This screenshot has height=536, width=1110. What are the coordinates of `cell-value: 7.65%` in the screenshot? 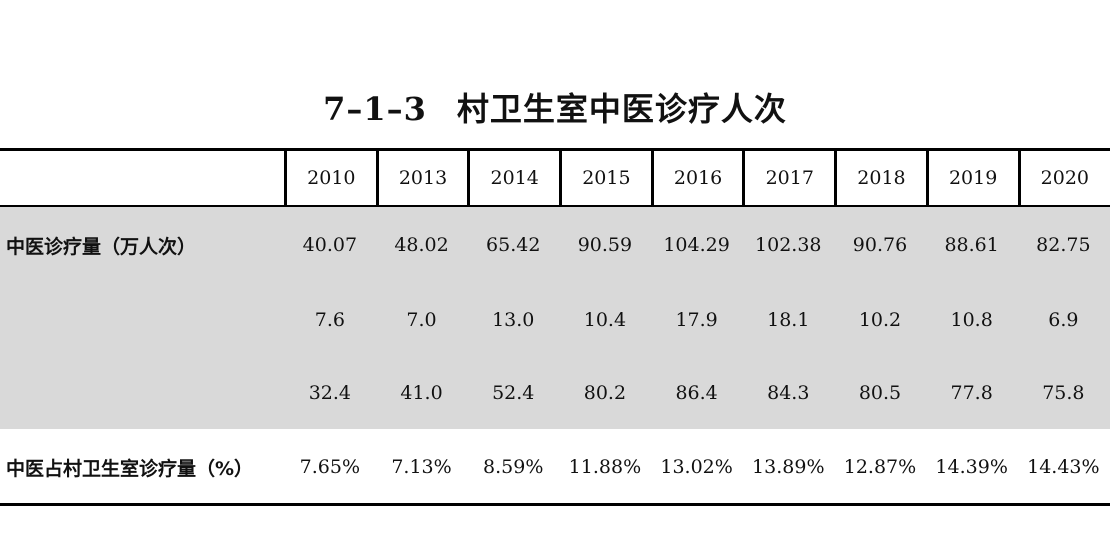 It's located at (330, 467).